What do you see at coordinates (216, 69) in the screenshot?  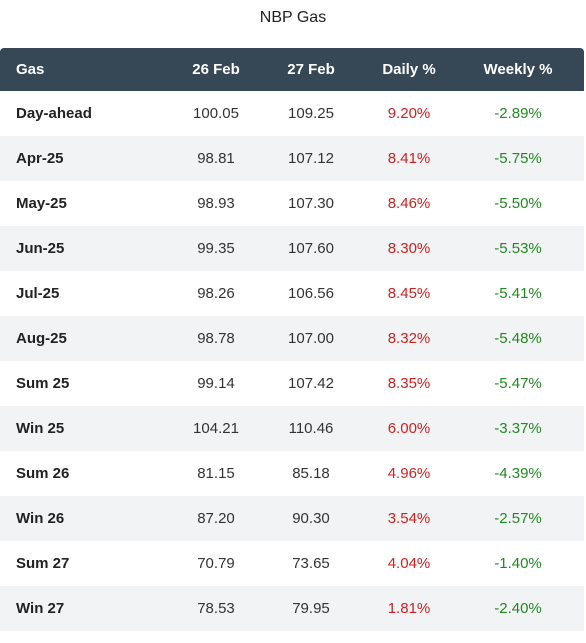 I see `column-header-26-feb: 26 Feb` at bounding box center [216, 69].